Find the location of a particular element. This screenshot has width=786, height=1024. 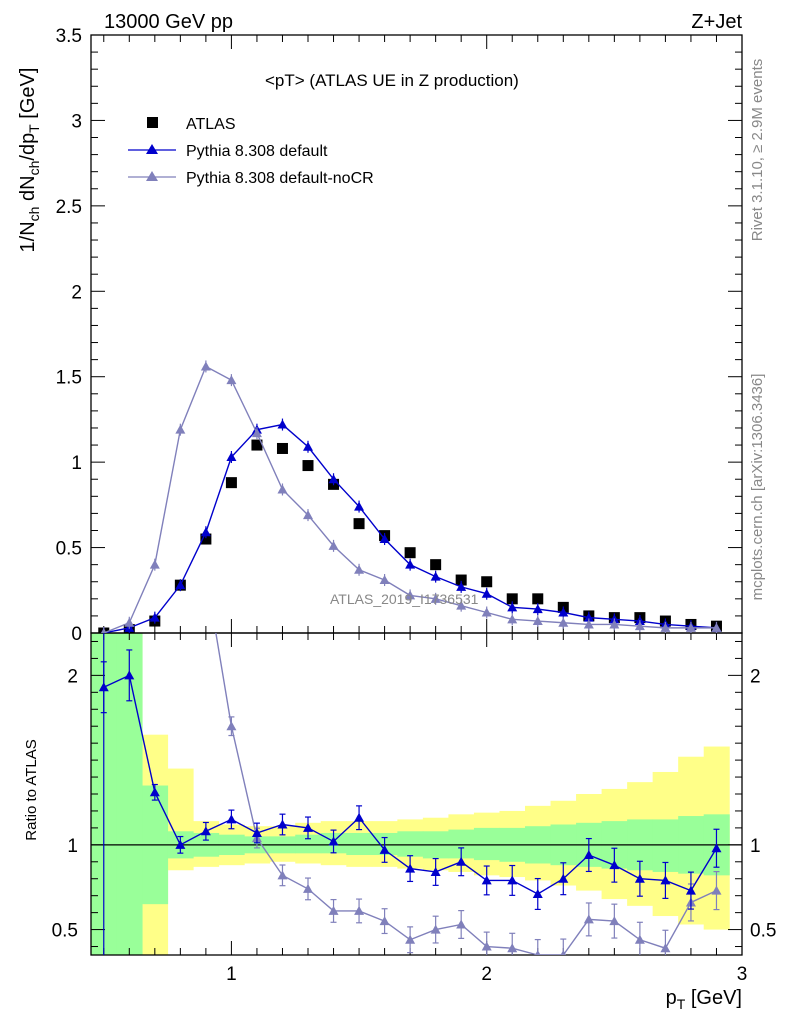

x-tick-label: 1 is located at coordinates (231, 974).